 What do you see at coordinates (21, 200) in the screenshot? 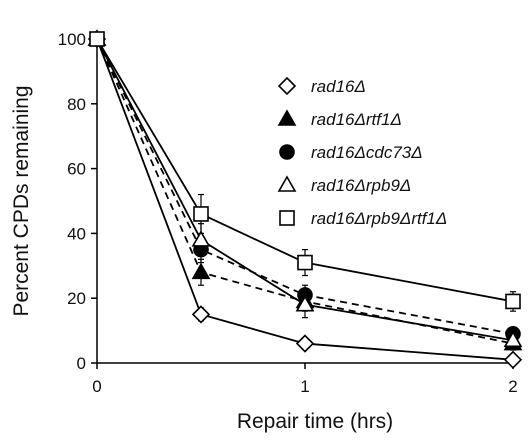
I see `y-axis-title: Percent CPDs remaining` at bounding box center [21, 200].